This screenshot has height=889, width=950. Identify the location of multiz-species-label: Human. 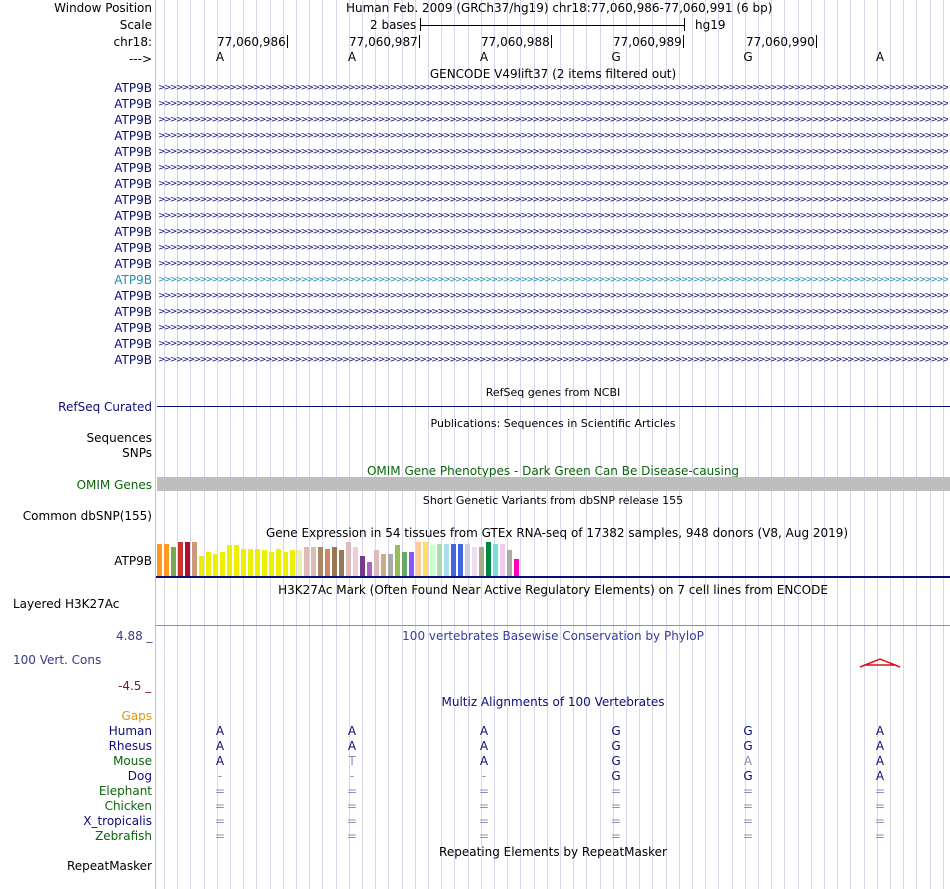
(130, 731).